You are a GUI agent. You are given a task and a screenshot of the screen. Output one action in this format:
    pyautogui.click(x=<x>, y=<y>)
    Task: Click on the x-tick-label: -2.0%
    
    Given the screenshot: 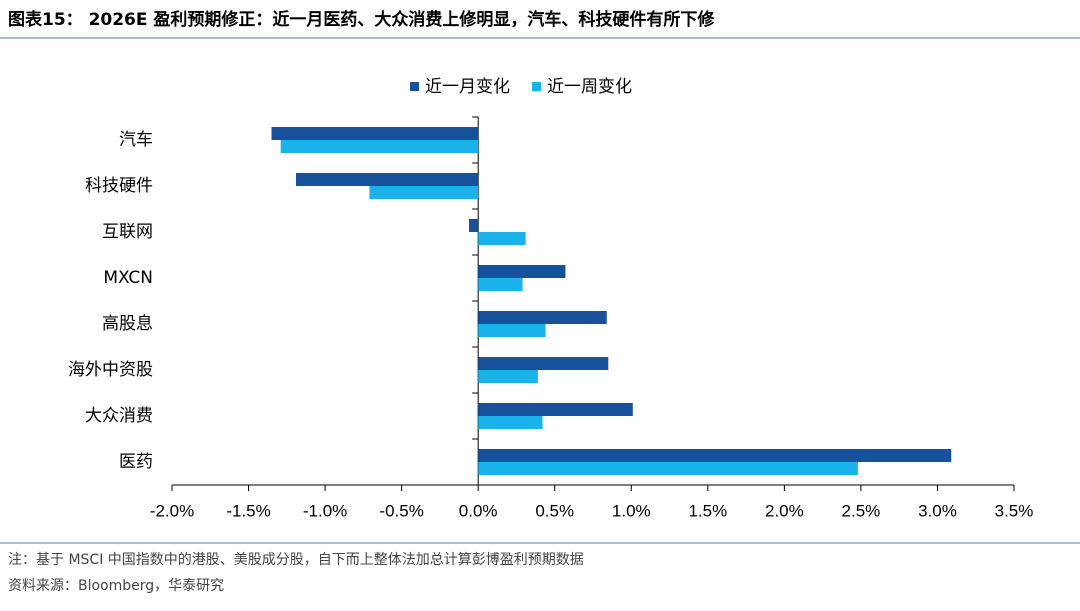 What is the action you would take?
    pyautogui.click(x=172, y=510)
    